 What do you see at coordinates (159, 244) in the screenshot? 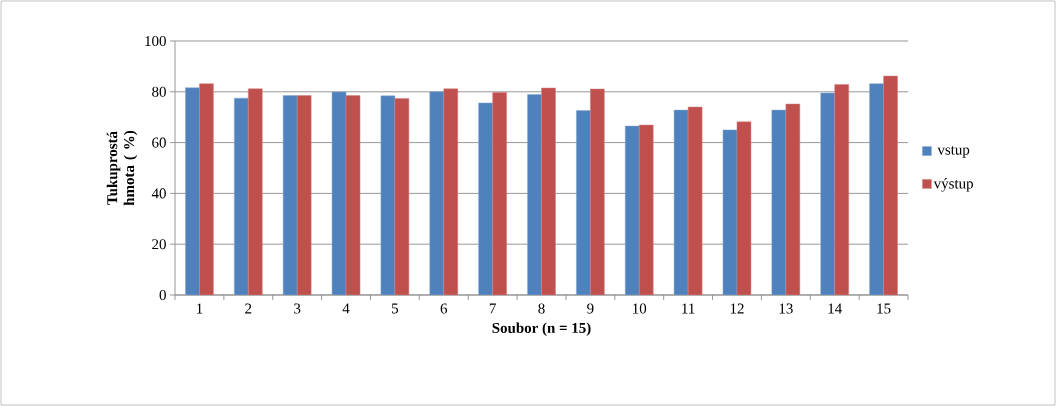
I see `y-tick-label: 20` at bounding box center [159, 244].